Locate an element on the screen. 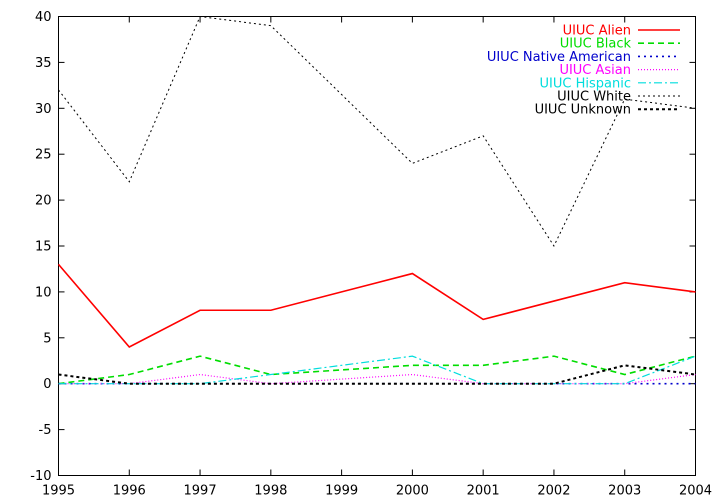 This screenshot has width=720, height=504. x-tick-label: 2002 is located at coordinates (553, 491).